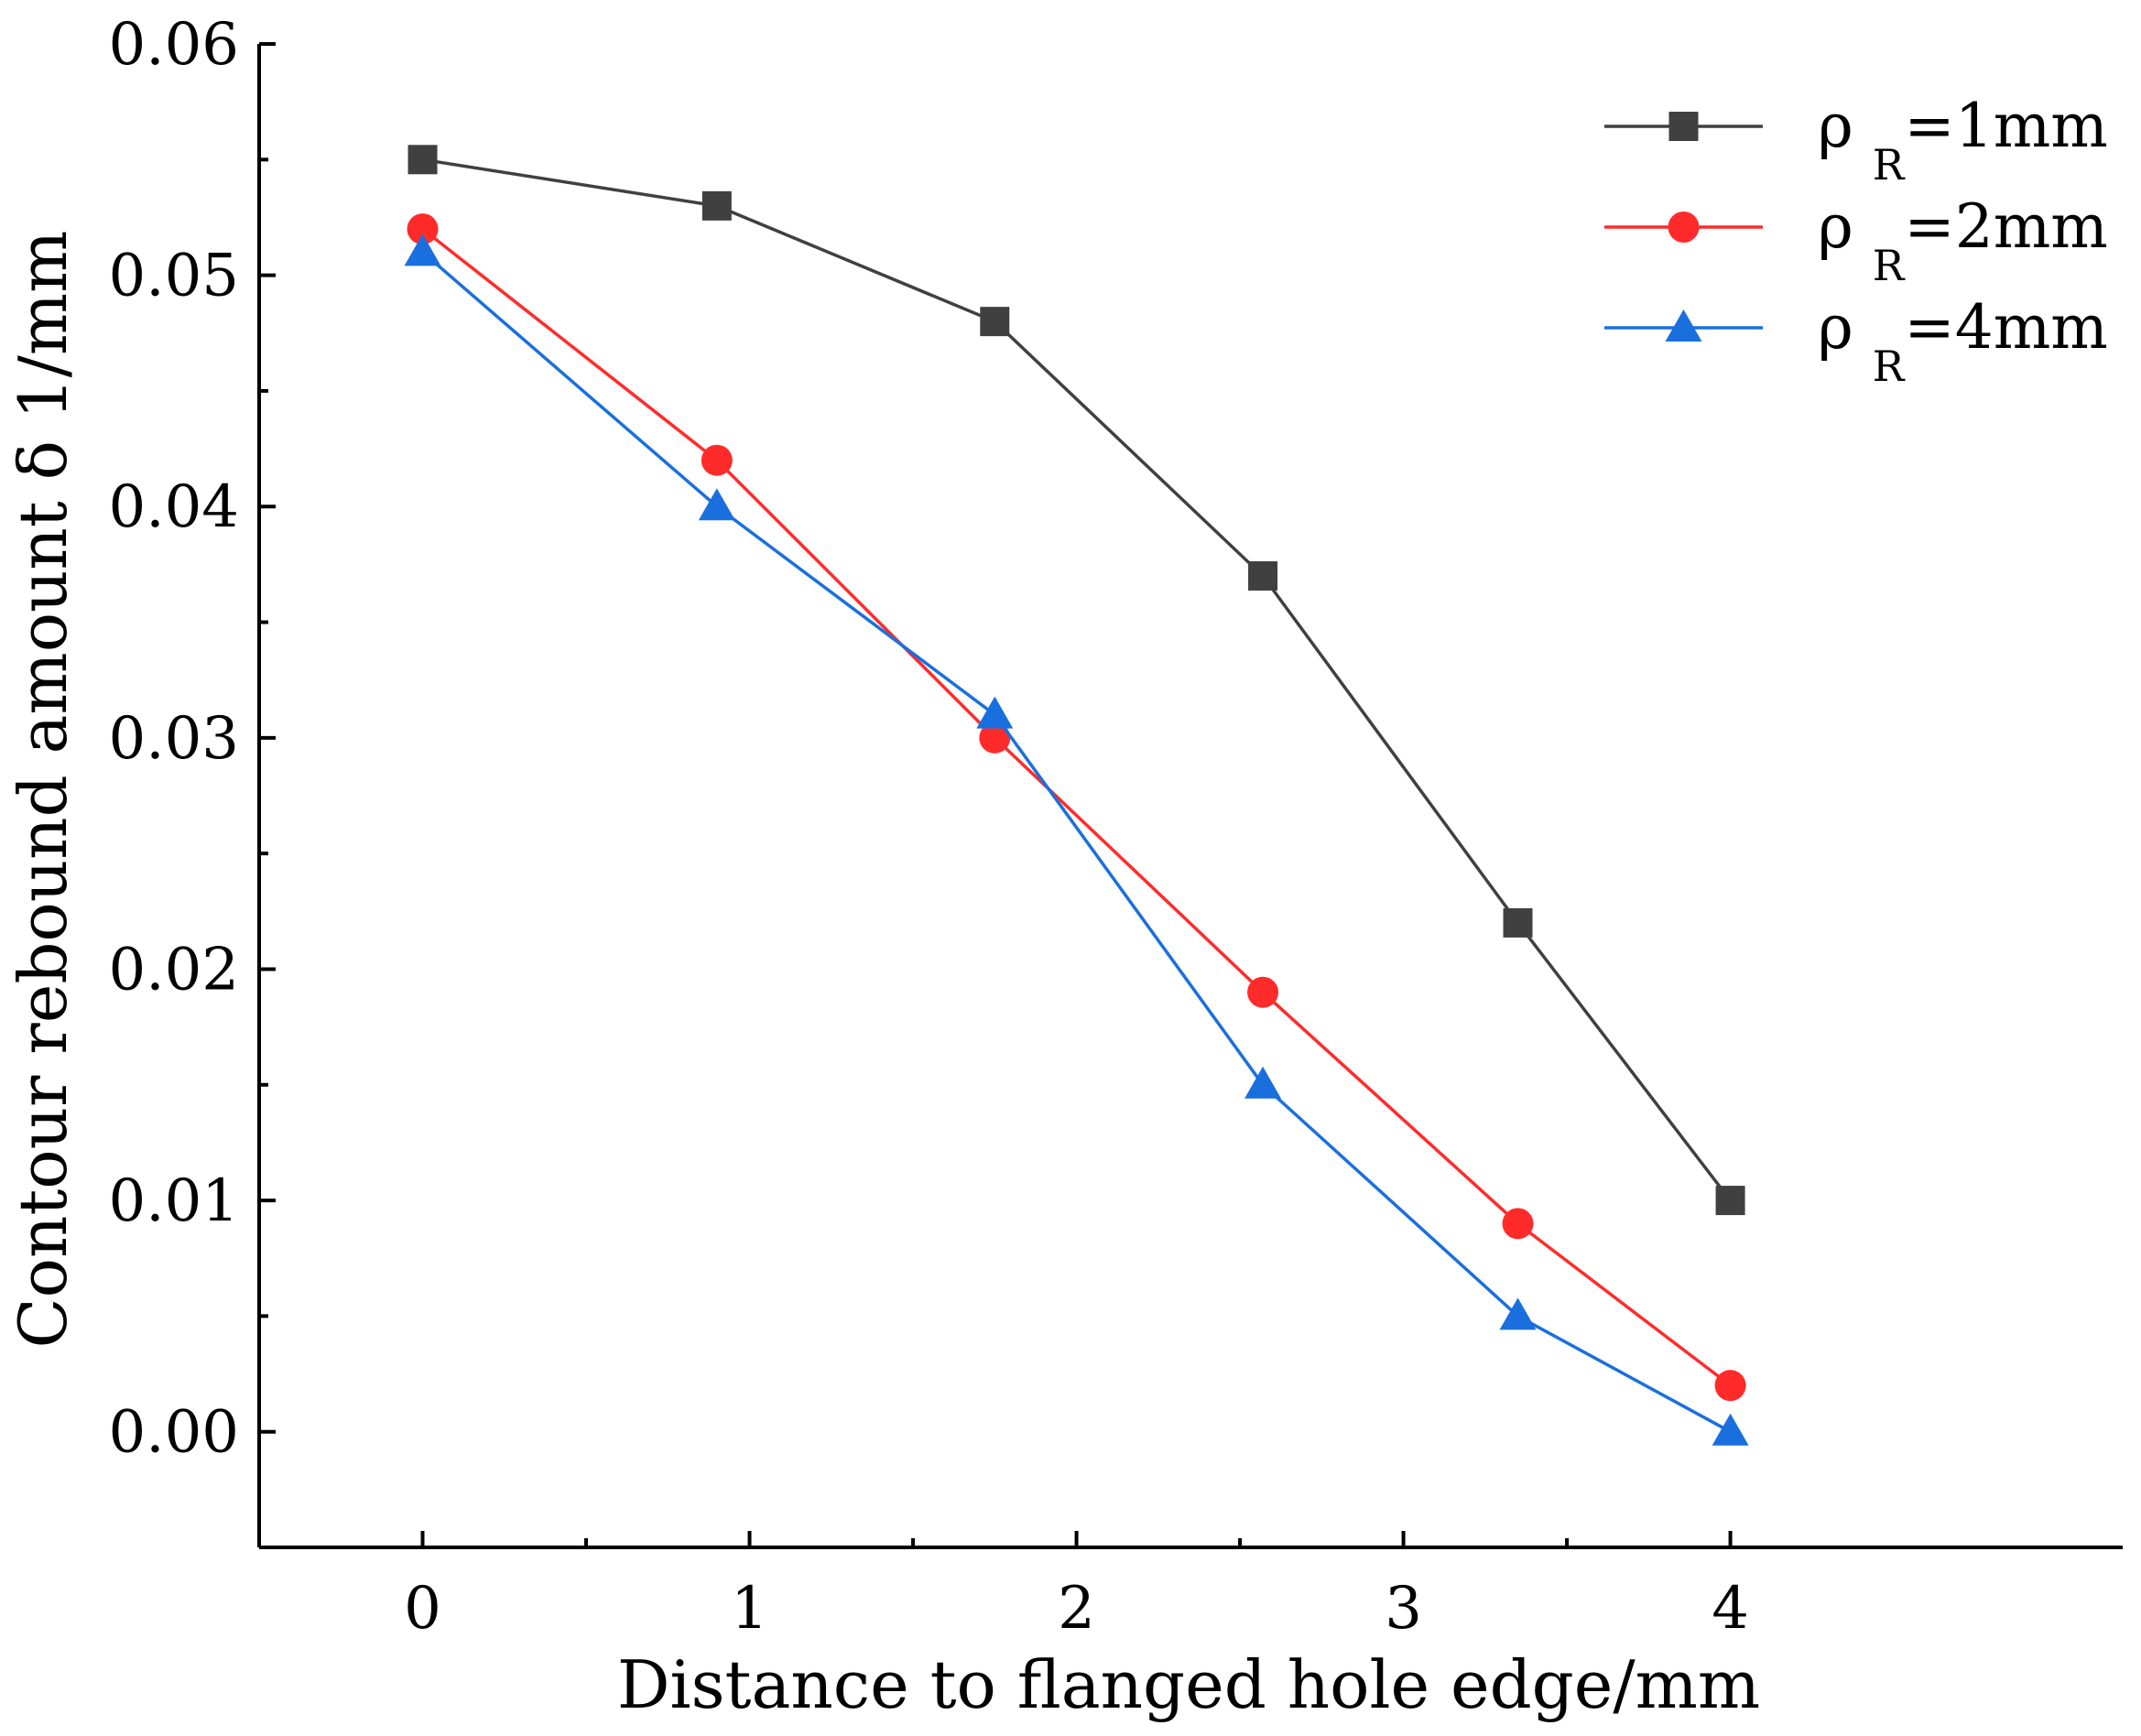  Describe the element at coordinates (43, 790) in the screenshot. I see `y-axis-title: Contour rebound amount δ 1/mm` at that location.